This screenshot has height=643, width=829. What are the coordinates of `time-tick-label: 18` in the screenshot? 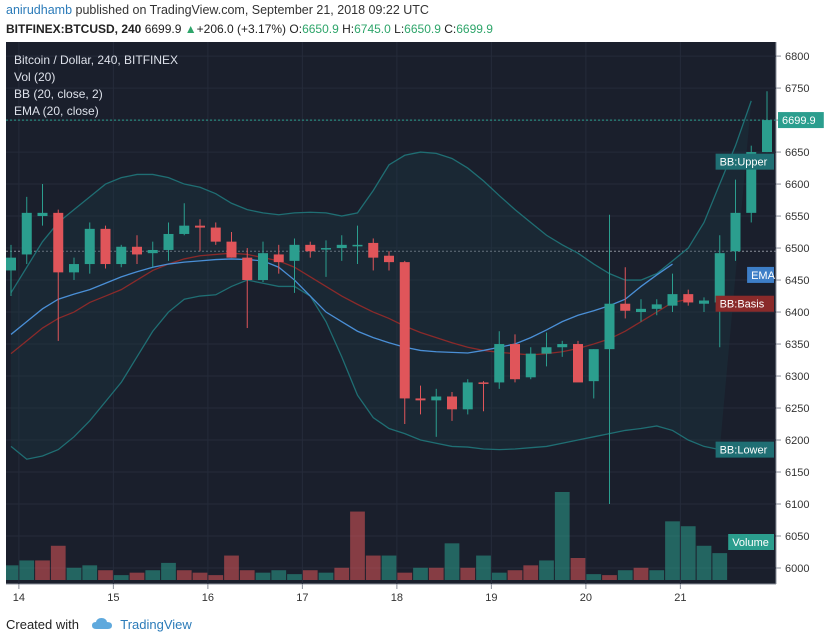 It's located at (397, 598).